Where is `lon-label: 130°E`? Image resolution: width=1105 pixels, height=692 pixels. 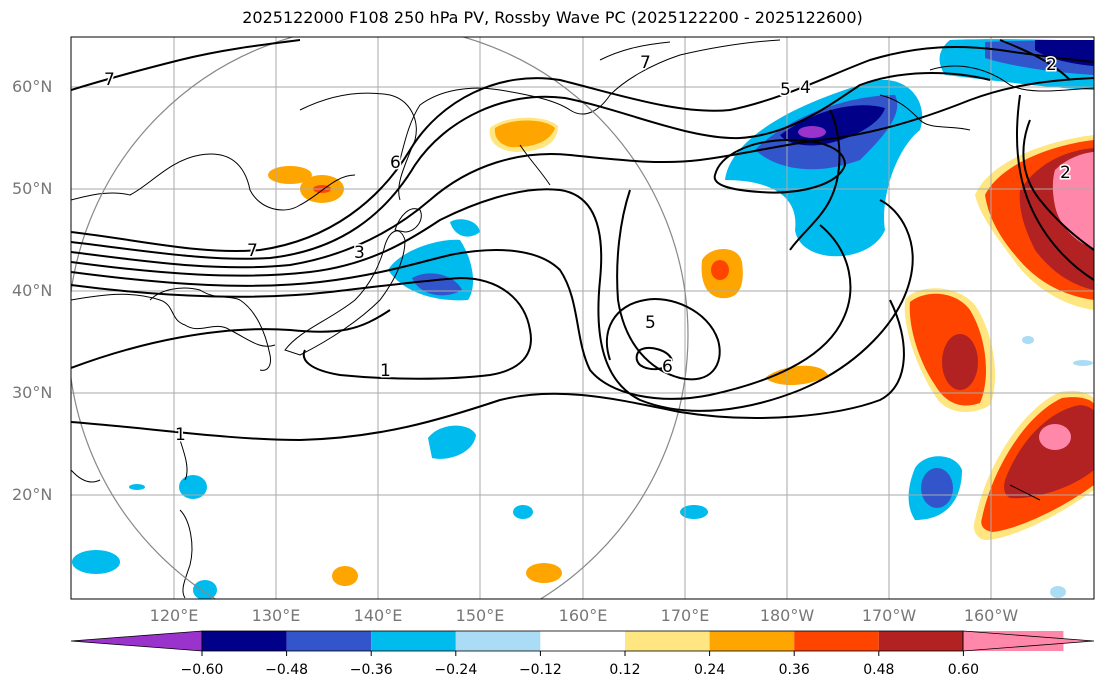
lon-label: 130°E is located at coordinates (276, 615).